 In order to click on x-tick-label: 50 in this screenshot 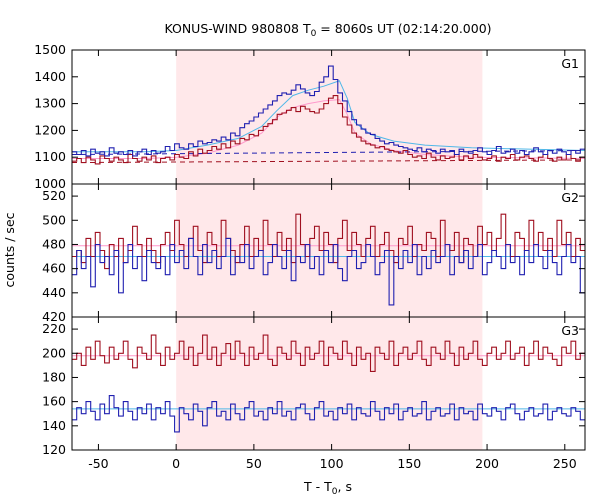, I will do `click(254, 463)`.